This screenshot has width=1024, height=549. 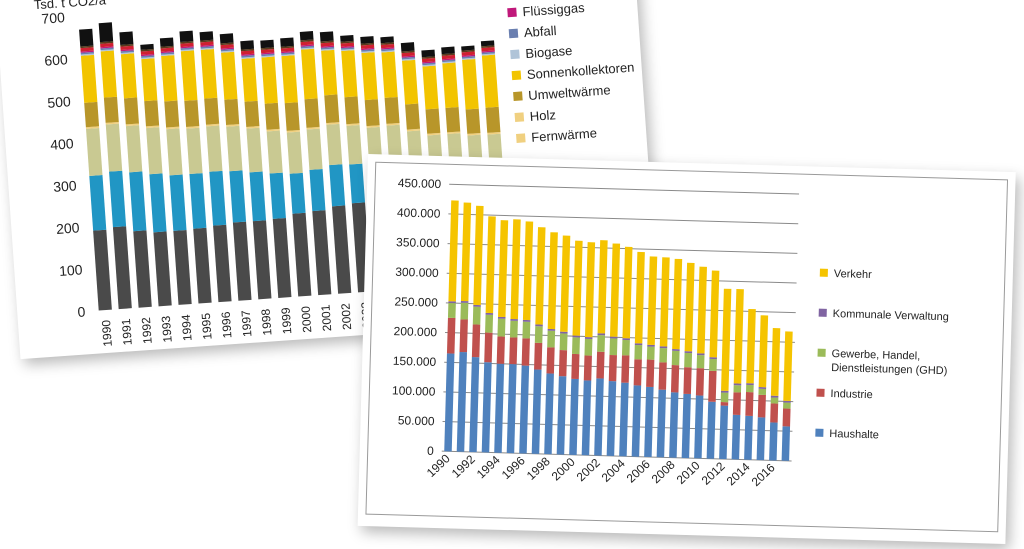 I want to click on bar-heiz-l-1993, so click(x=154, y=151).